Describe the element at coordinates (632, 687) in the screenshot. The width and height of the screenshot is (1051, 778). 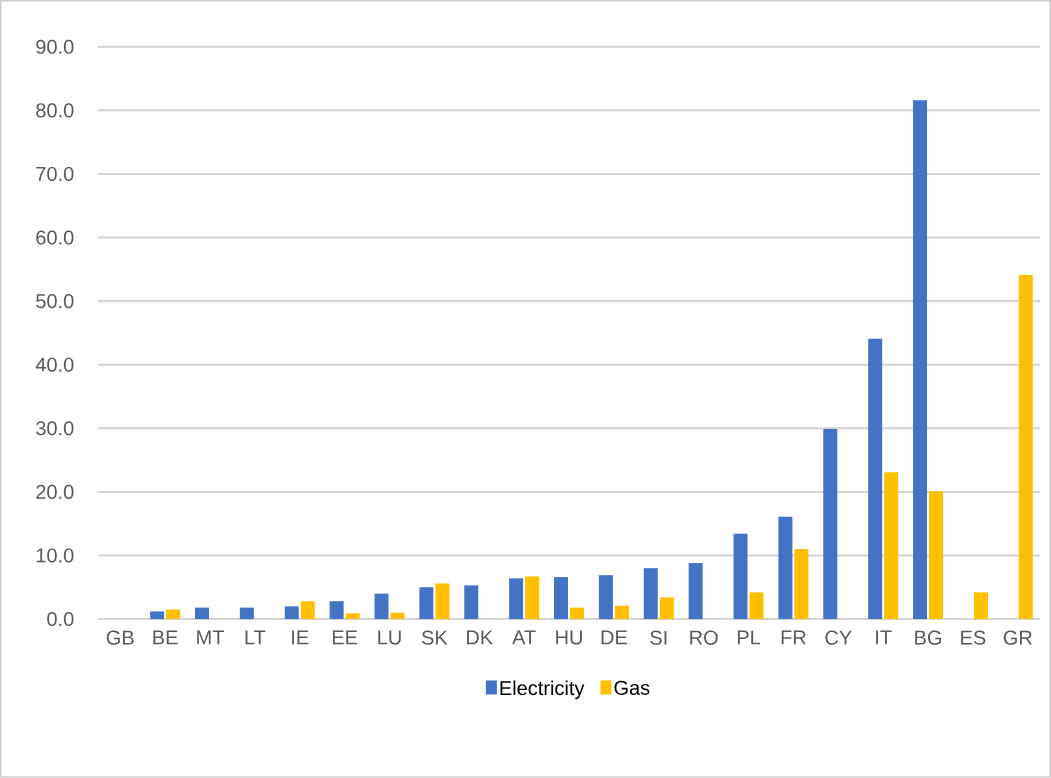
I see `legend-label: Gas` at that location.